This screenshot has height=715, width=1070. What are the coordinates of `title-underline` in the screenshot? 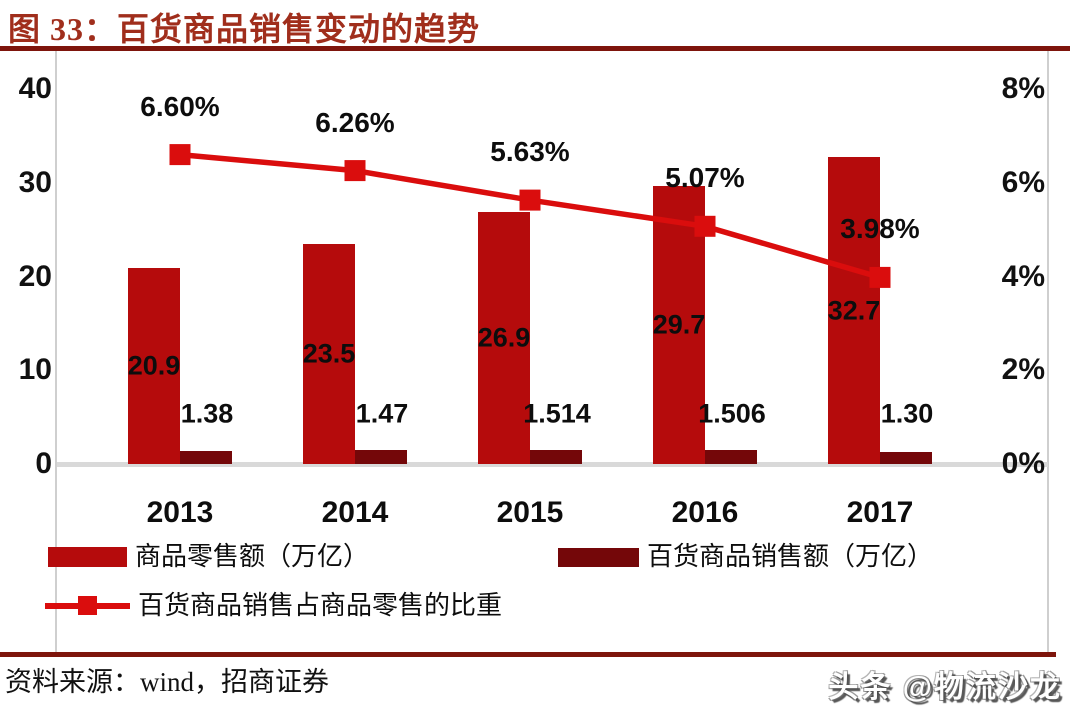 It's located at (535, 48).